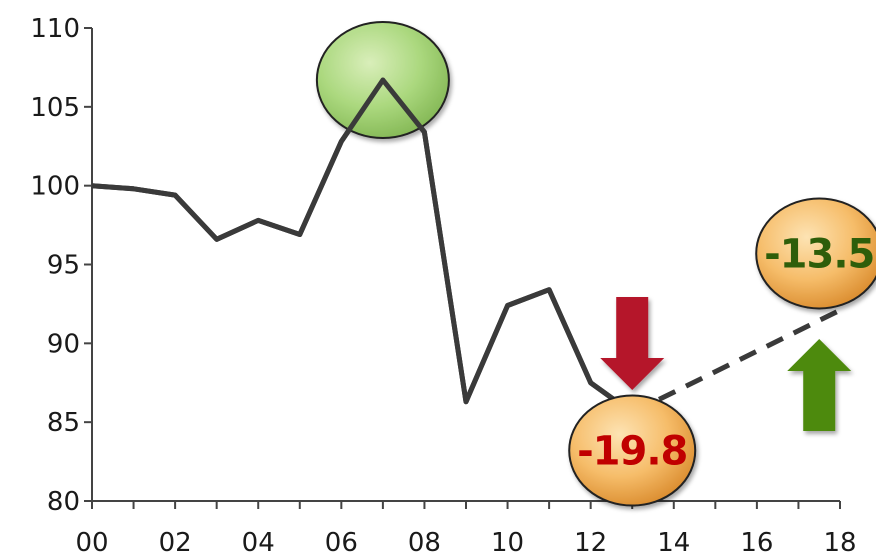 The width and height of the screenshot is (876, 558). What do you see at coordinates (341, 543) in the screenshot?
I see `x-tick-label: 06` at bounding box center [341, 543].